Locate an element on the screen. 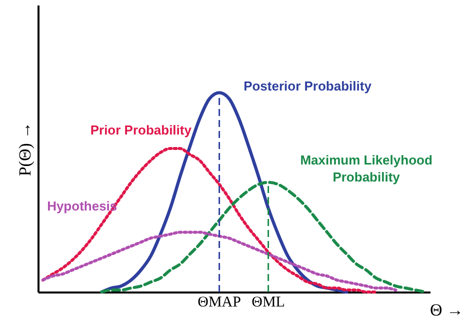 Image resolution: width=474 pixels, height=329 pixels. series-label: Prior Probability is located at coordinates (141, 130).